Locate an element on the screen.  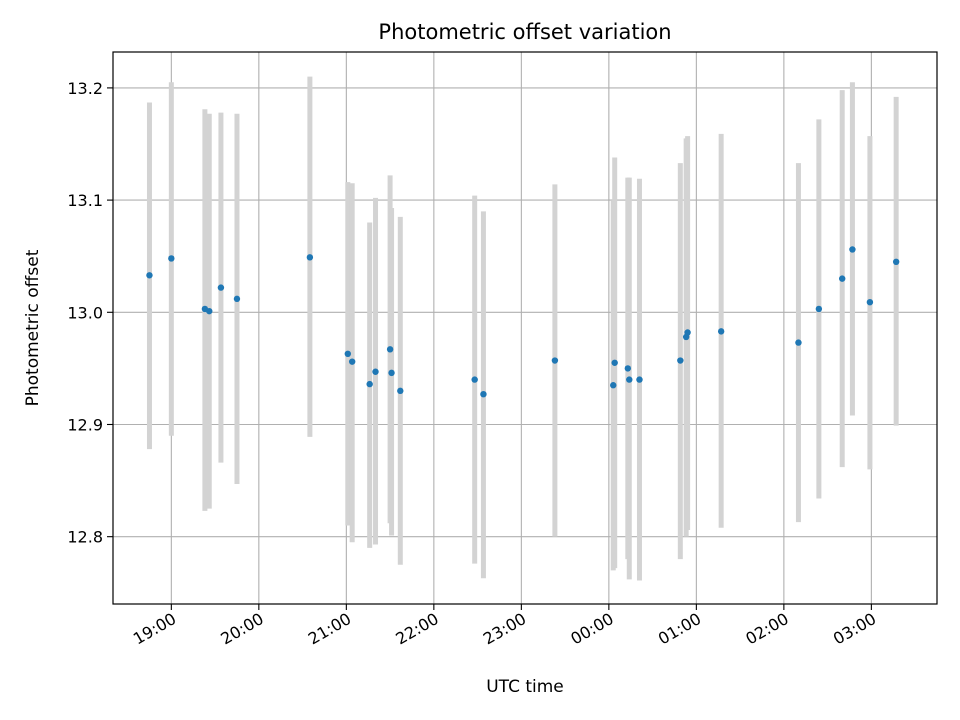
y-axis-ticks: 12.8 12.9 13.0 13.1 13.2 is located at coordinates (90, 313).